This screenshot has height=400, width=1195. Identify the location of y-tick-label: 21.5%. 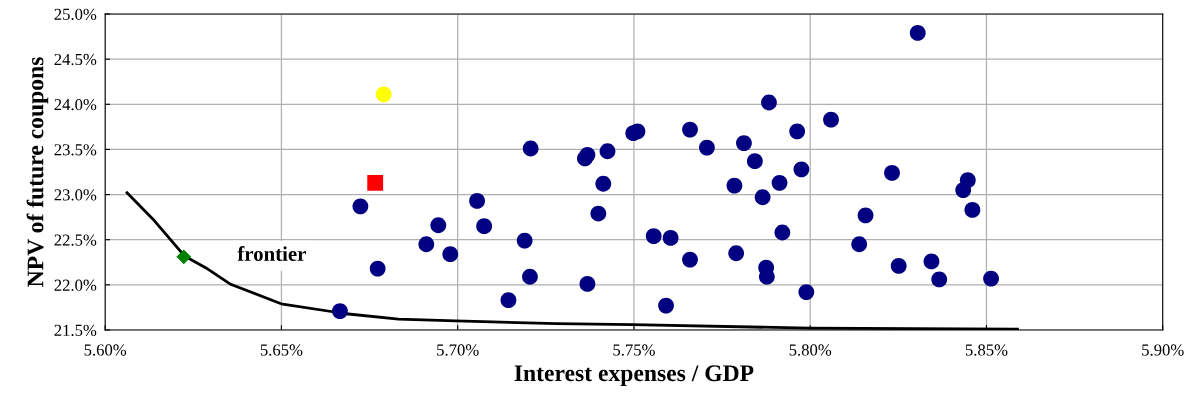
(75, 330).